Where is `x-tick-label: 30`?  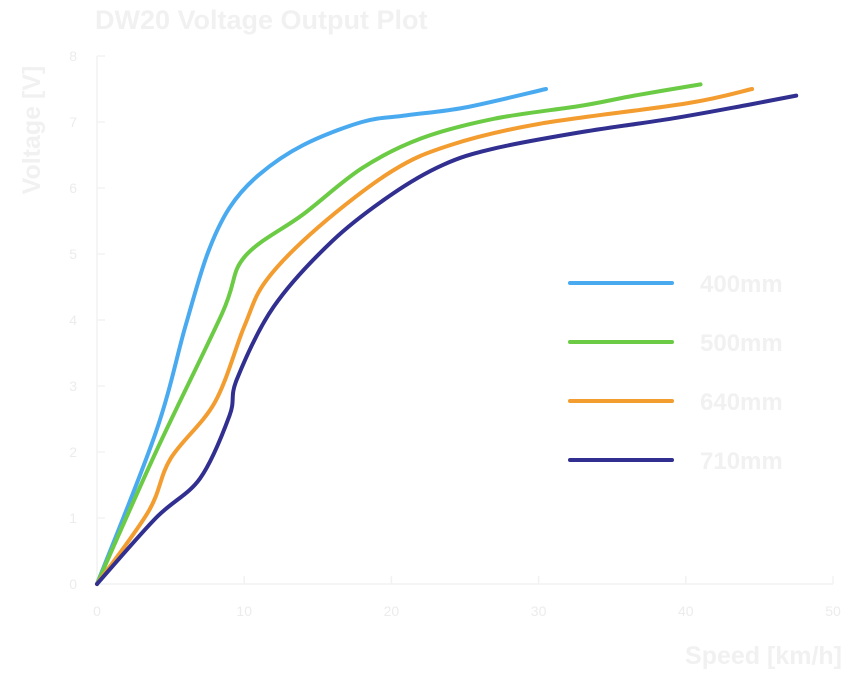
x-tick-label: 30 is located at coordinates (539, 611).